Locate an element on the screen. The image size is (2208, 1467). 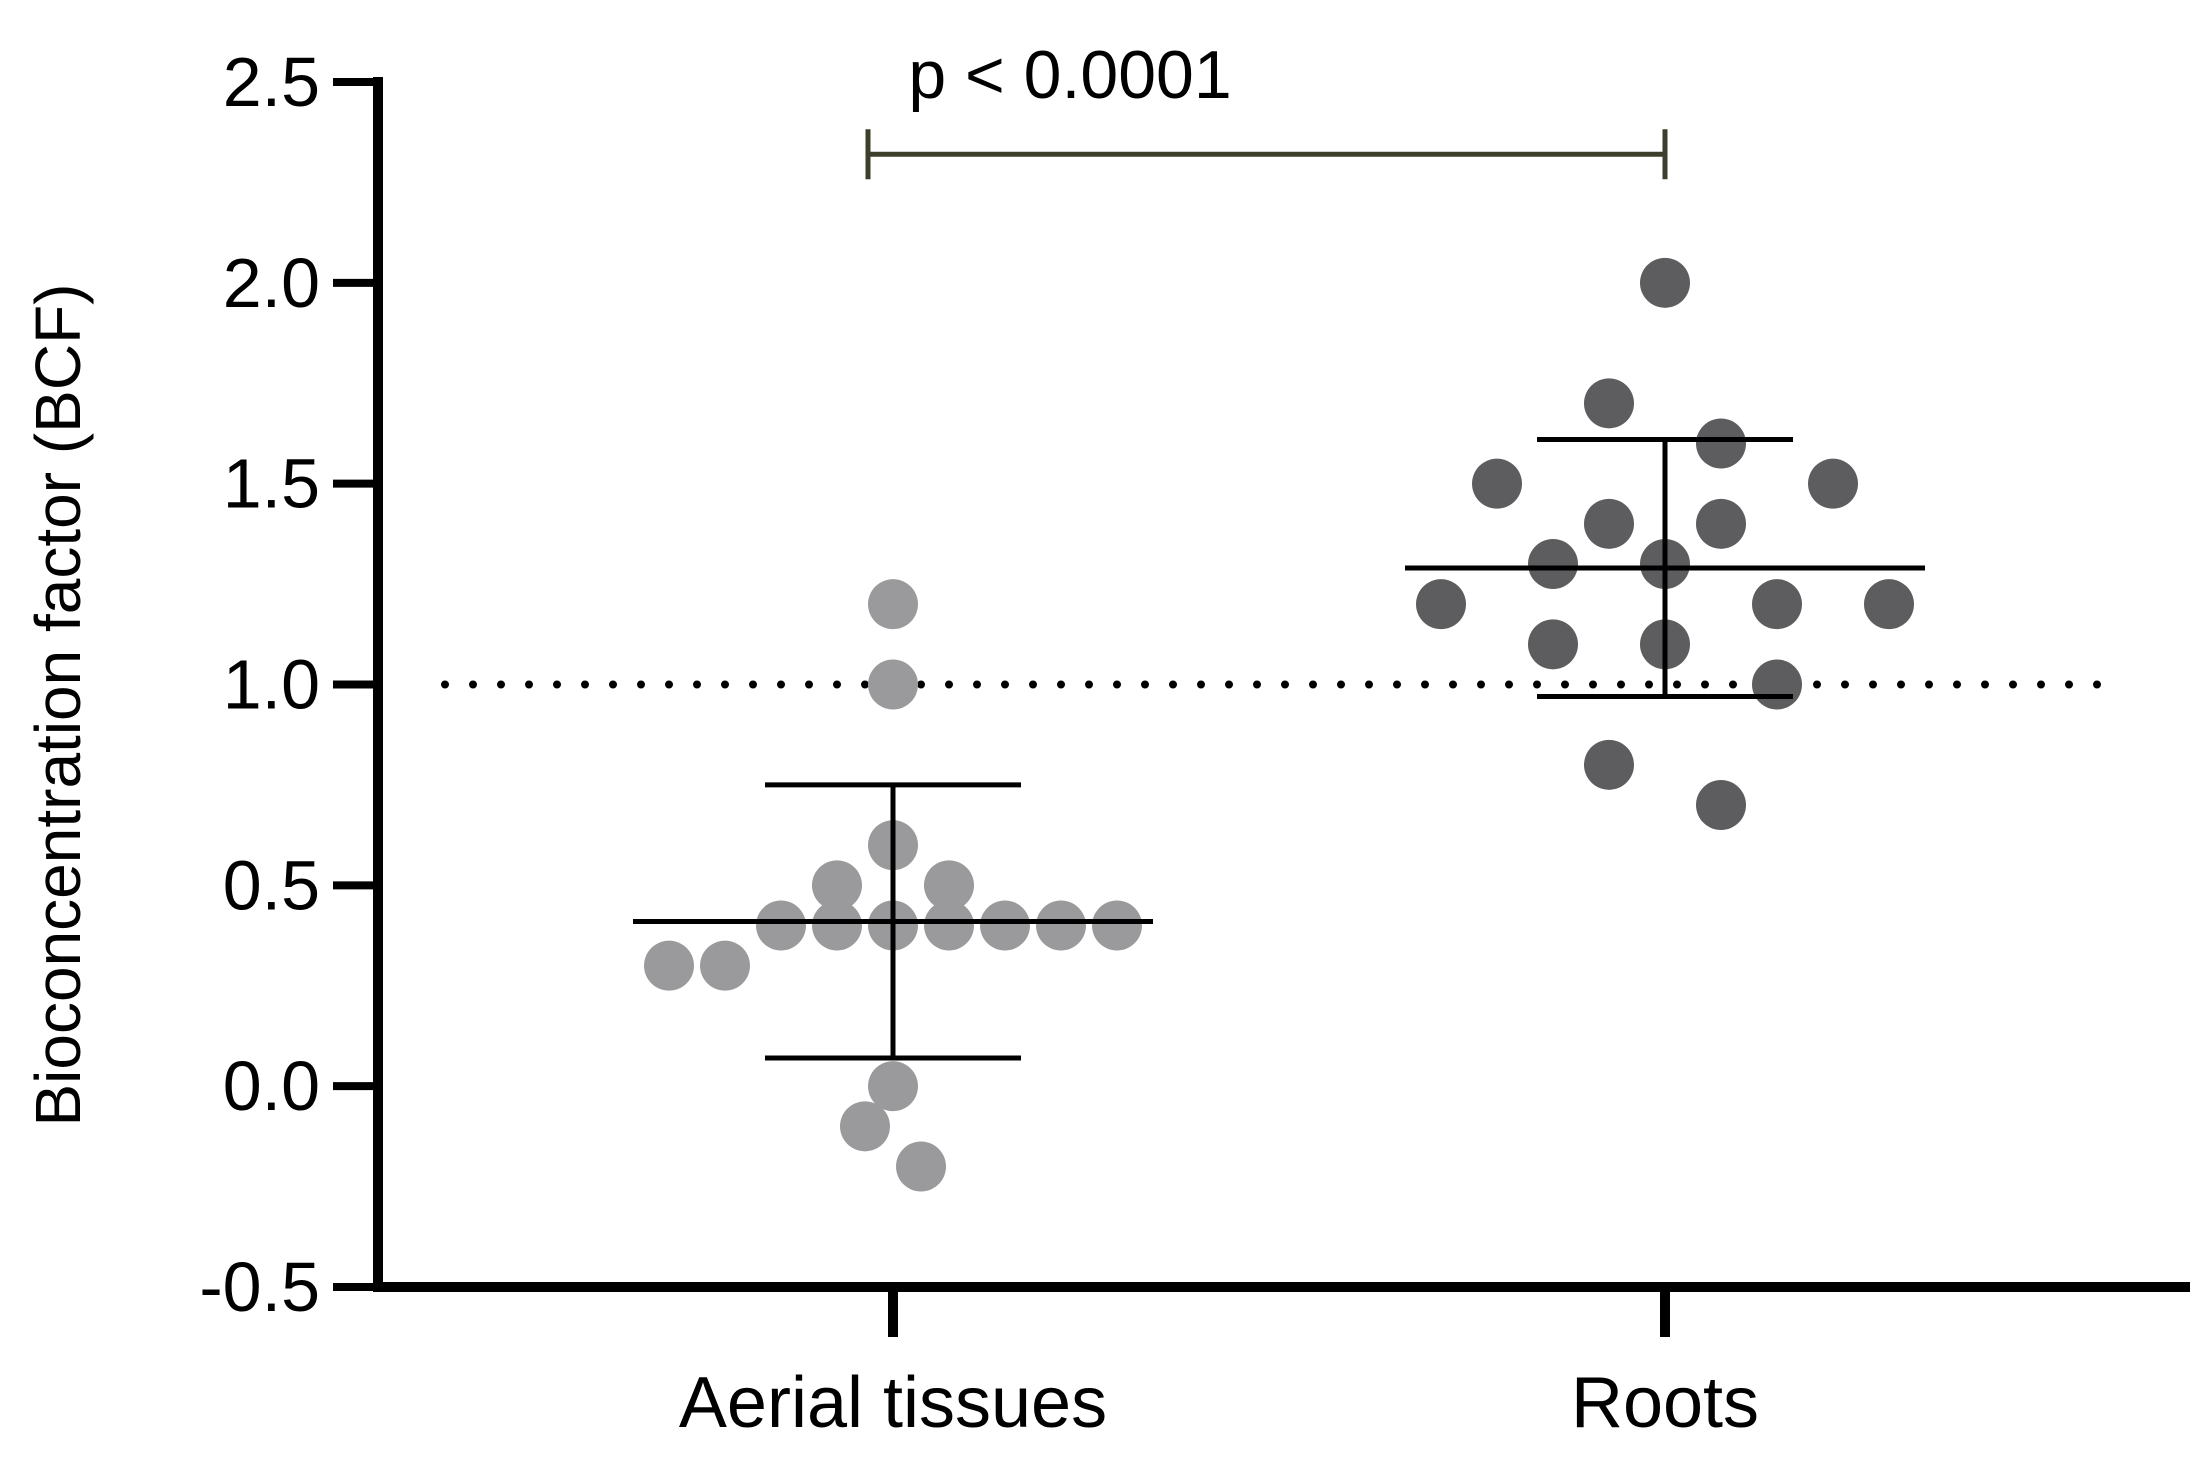
y-tick-label: 0.5 is located at coordinates (271, 885).